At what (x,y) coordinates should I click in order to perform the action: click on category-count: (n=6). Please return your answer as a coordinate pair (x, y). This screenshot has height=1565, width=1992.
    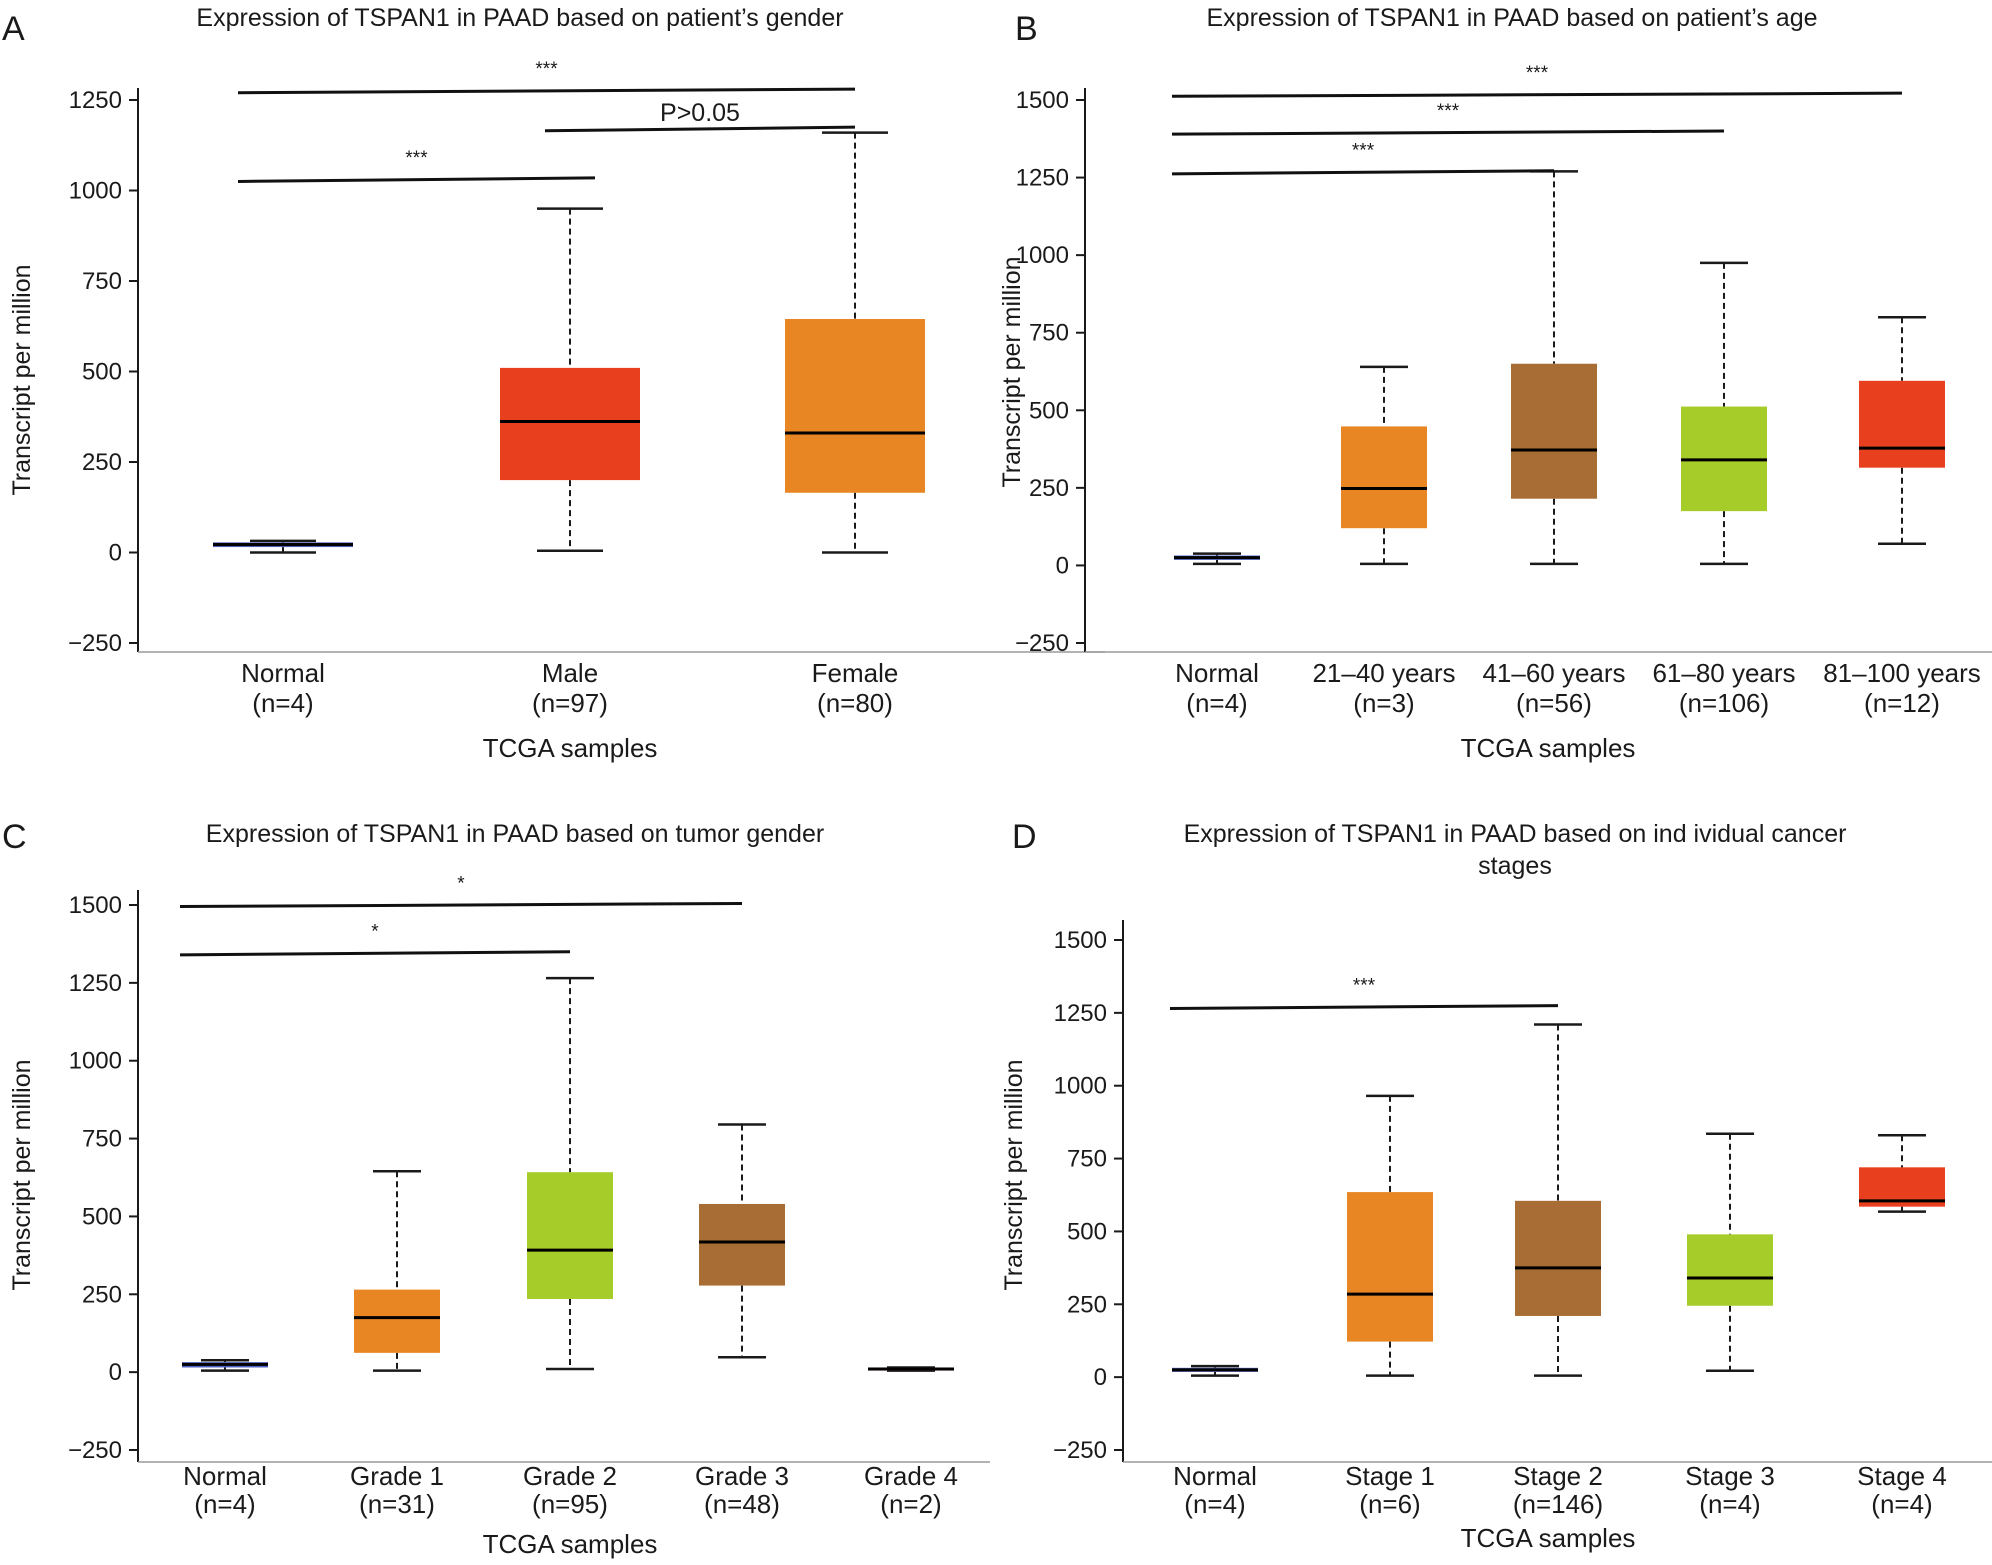
    Looking at the image, I should click on (1389, 1504).